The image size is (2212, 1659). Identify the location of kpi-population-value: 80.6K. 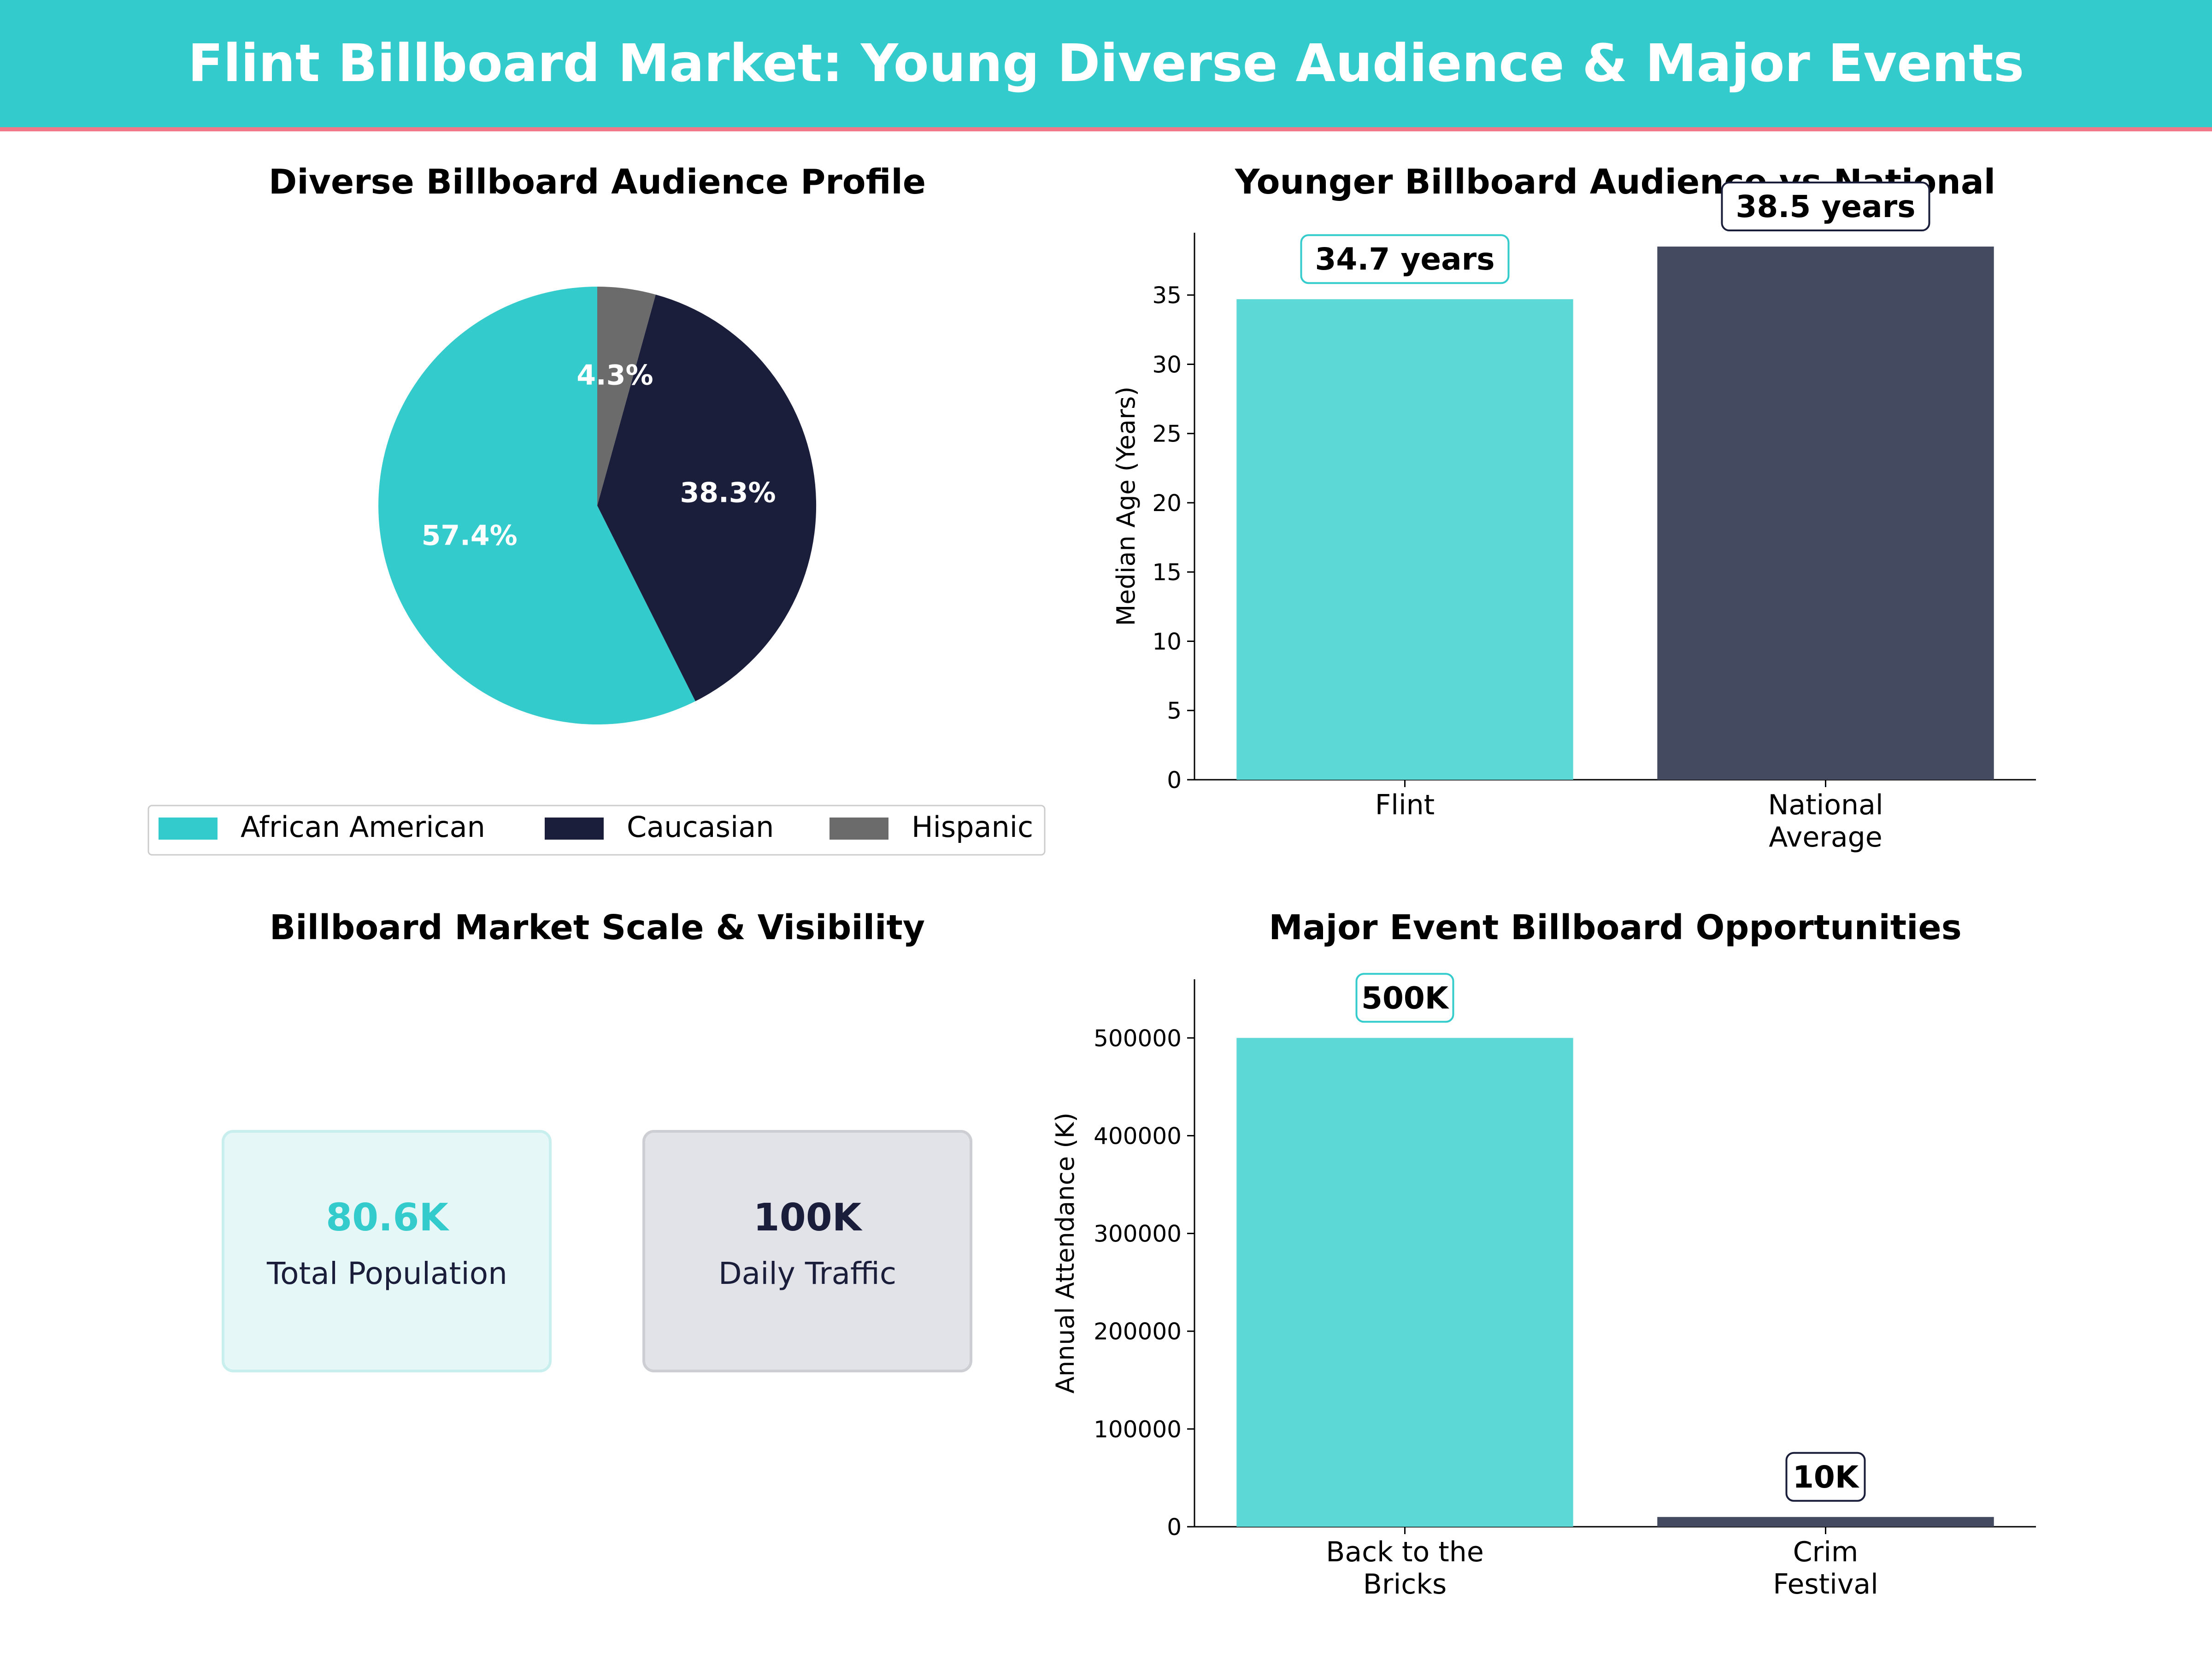
(388, 1218).